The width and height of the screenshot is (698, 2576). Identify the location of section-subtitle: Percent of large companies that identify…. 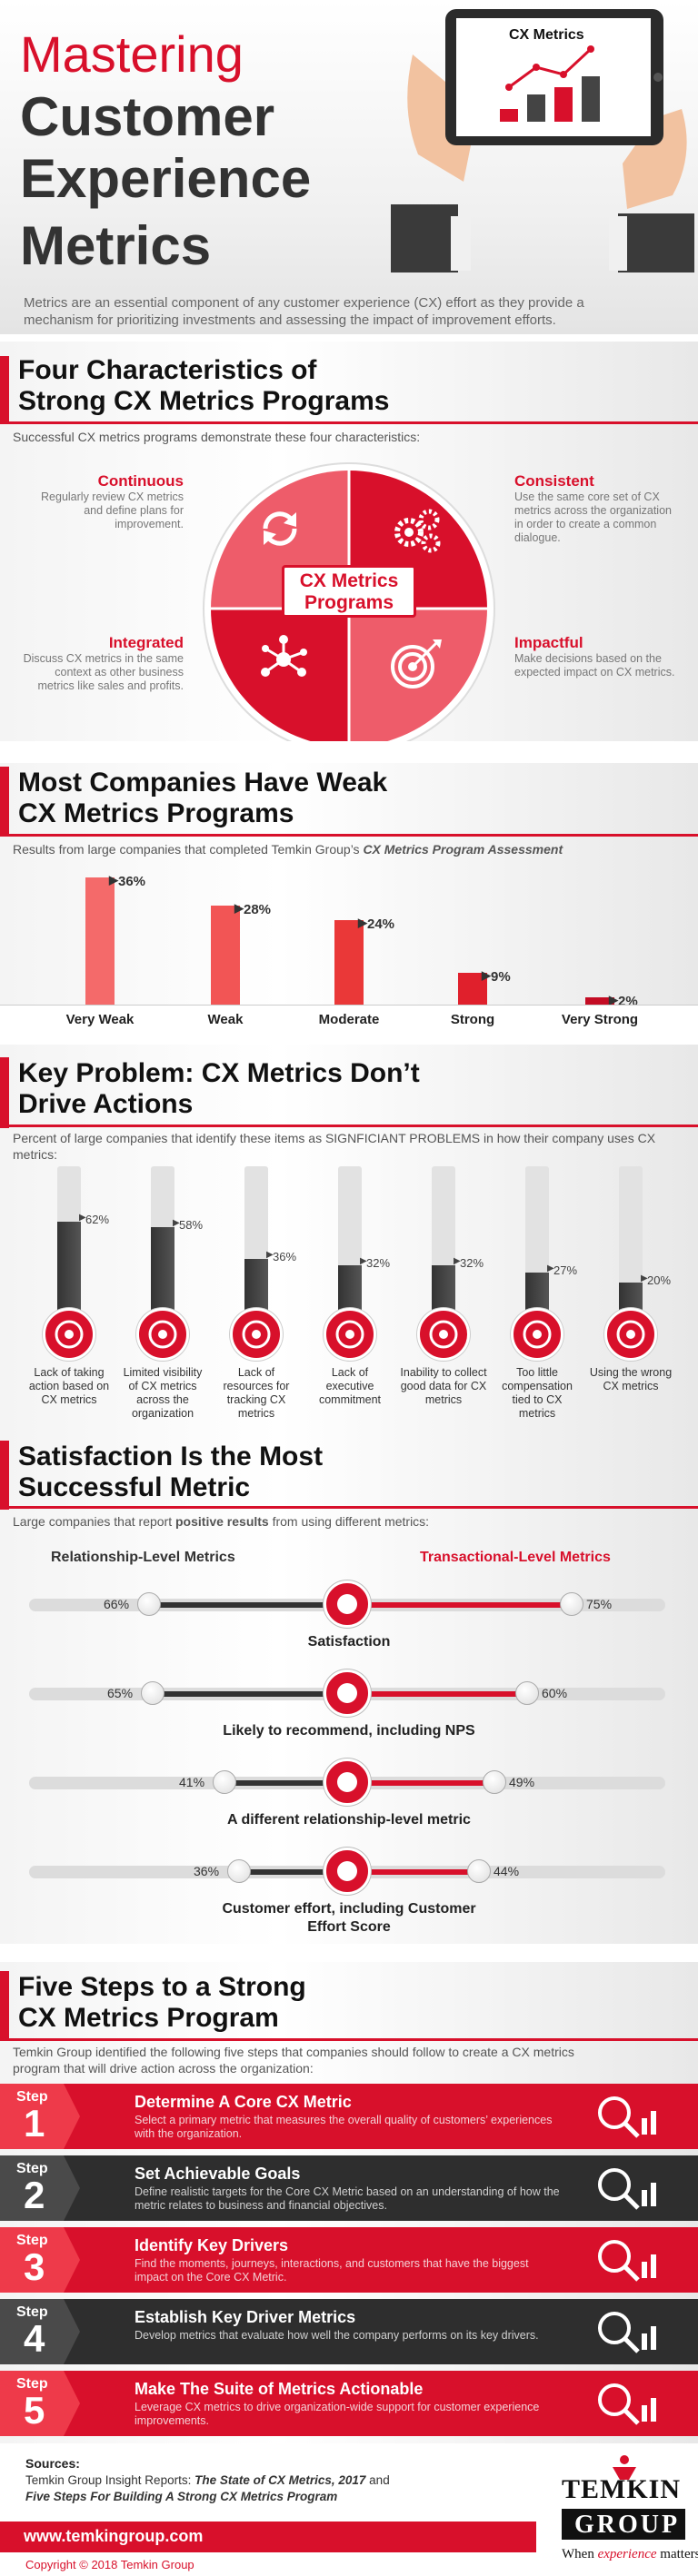
(334, 1146).